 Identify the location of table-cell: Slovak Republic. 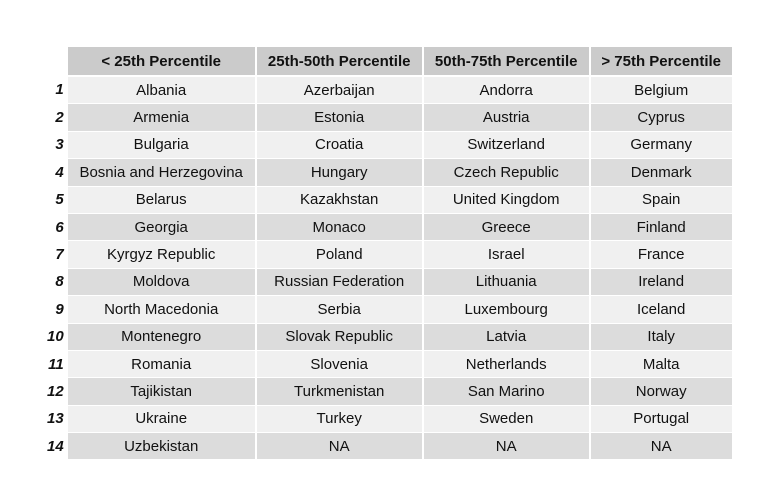
(339, 337).